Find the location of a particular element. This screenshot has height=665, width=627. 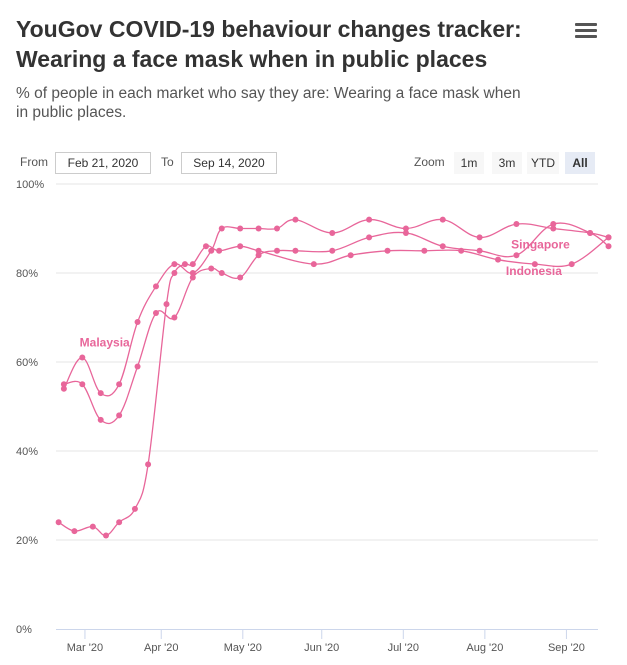

x-tick-label: Aug '20 is located at coordinates (484, 648).